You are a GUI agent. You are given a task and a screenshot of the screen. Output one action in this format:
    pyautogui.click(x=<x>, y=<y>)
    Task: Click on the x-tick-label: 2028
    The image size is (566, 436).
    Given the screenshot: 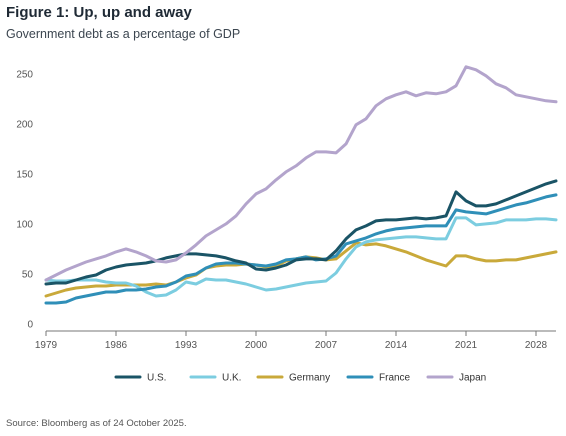 What is the action you would take?
    pyautogui.click(x=536, y=345)
    